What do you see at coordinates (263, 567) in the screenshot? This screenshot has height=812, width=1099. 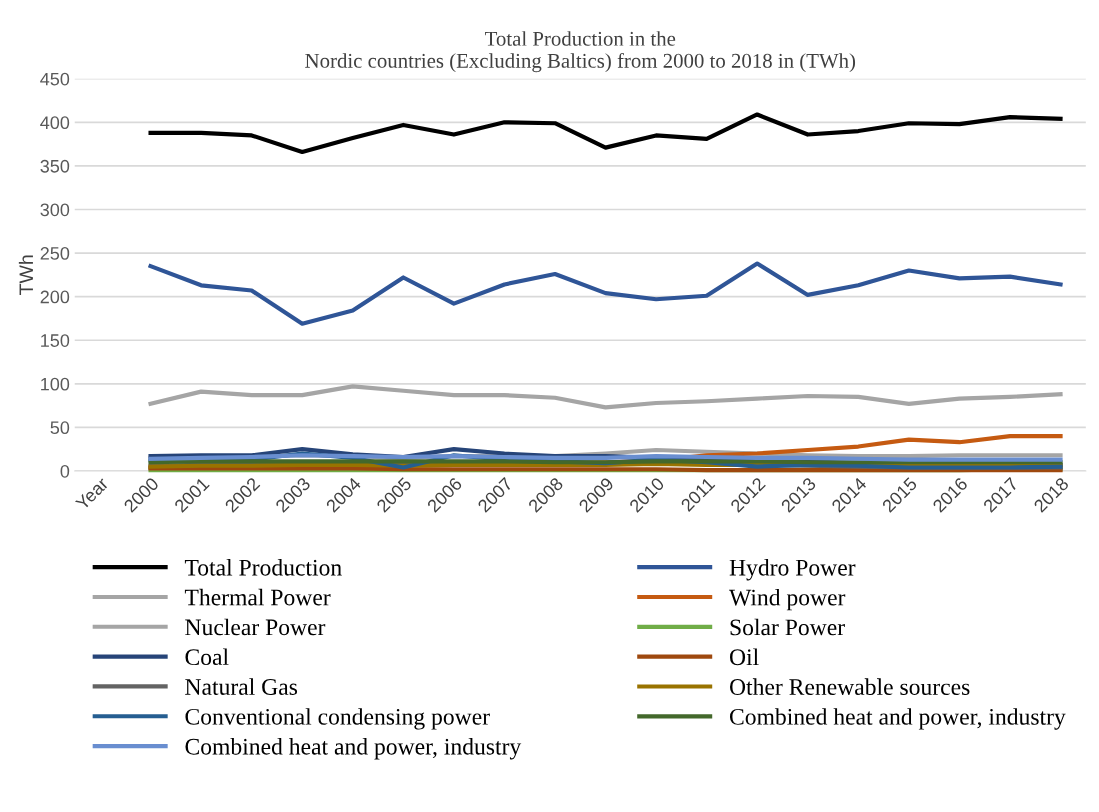 I see `legend-label: Total Production` at bounding box center [263, 567].